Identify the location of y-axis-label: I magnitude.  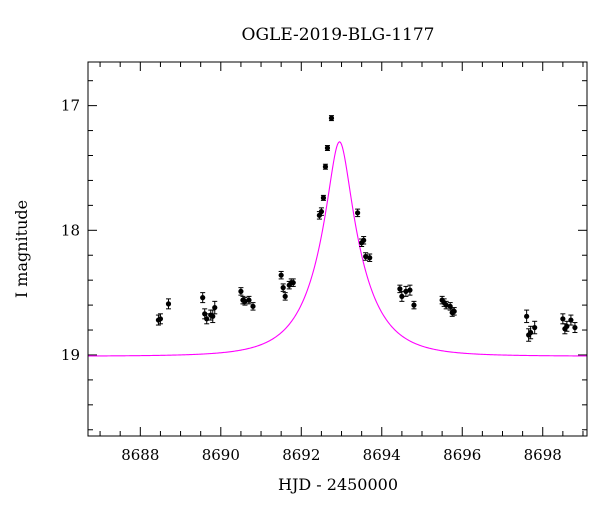
(21, 249).